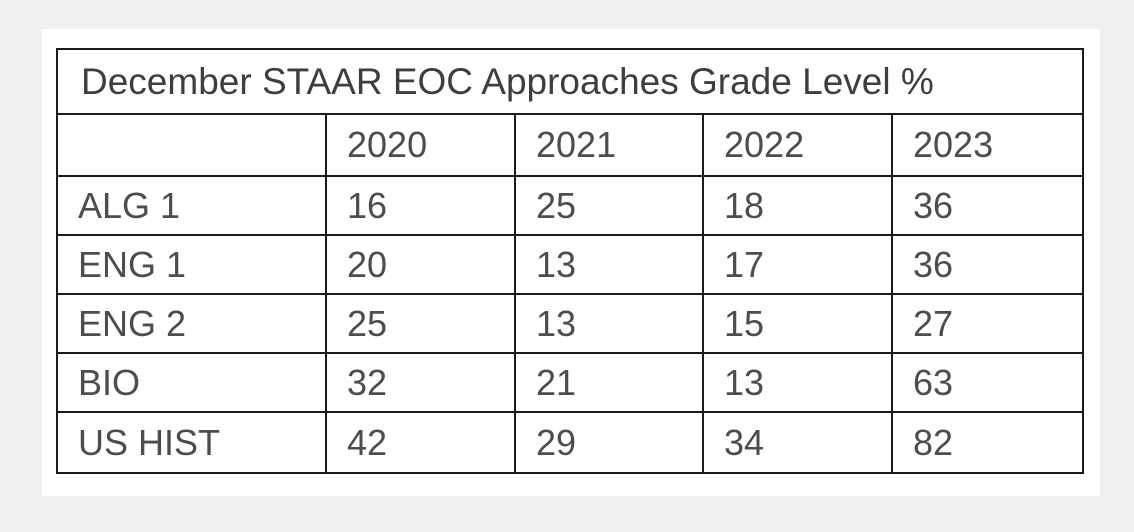  Describe the element at coordinates (797, 145) in the screenshot. I see `column-header: 2022` at that location.